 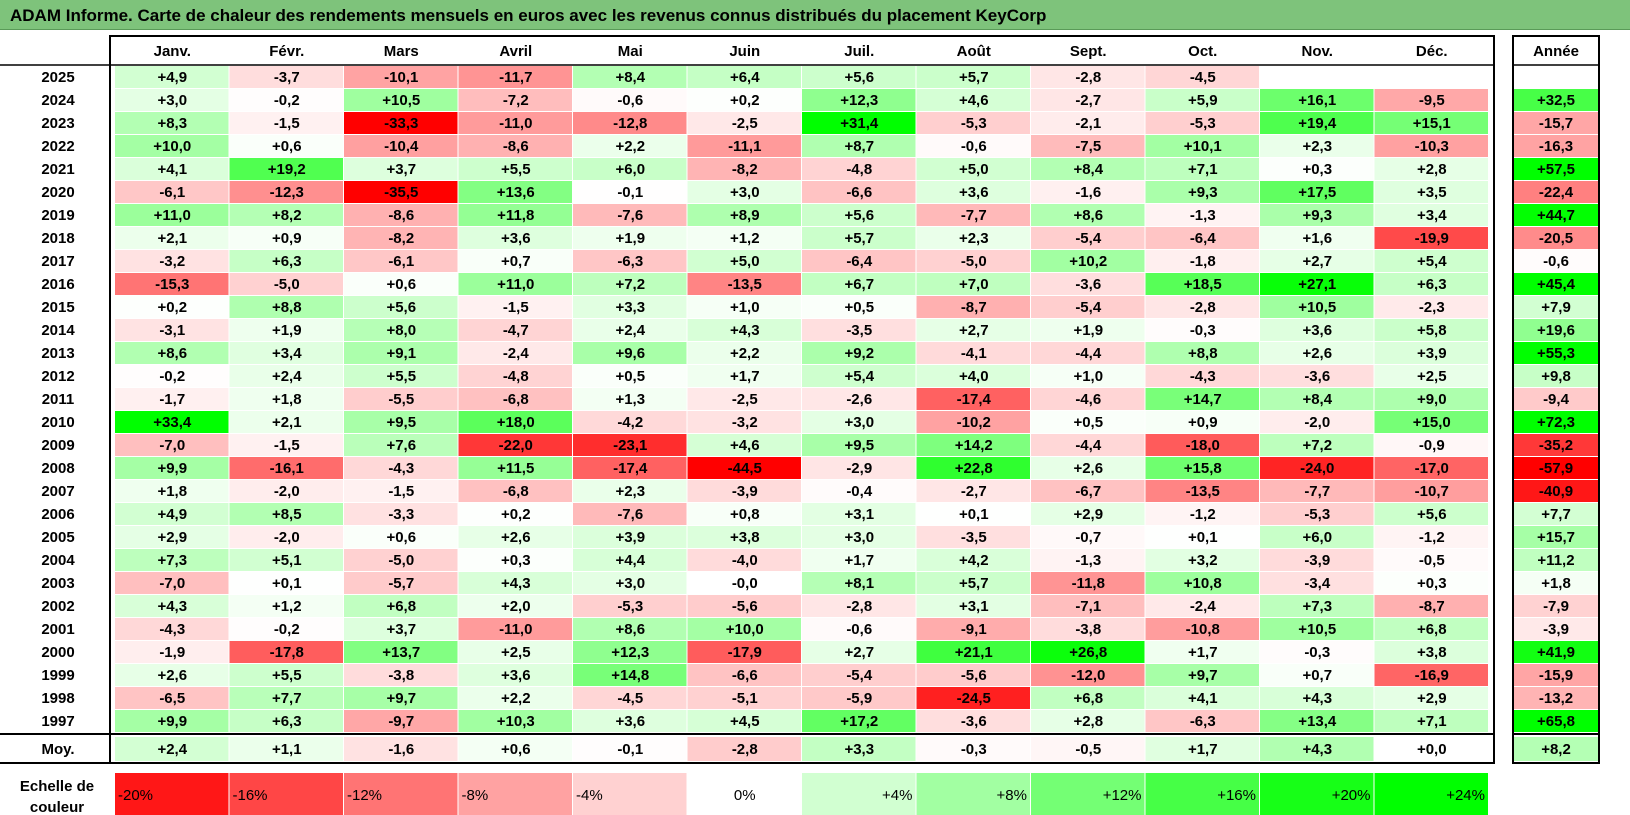 What do you see at coordinates (1432, 215) in the screenshot?
I see `cell-value: +3,4` at bounding box center [1432, 215].